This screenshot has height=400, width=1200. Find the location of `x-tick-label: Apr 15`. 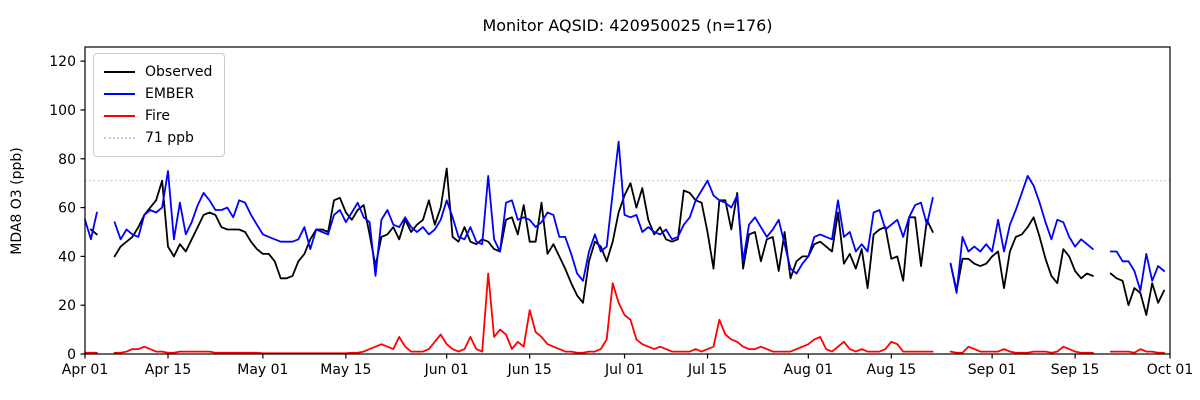

x-tick-label: Apr 15 is located at coordinates (168, 370).